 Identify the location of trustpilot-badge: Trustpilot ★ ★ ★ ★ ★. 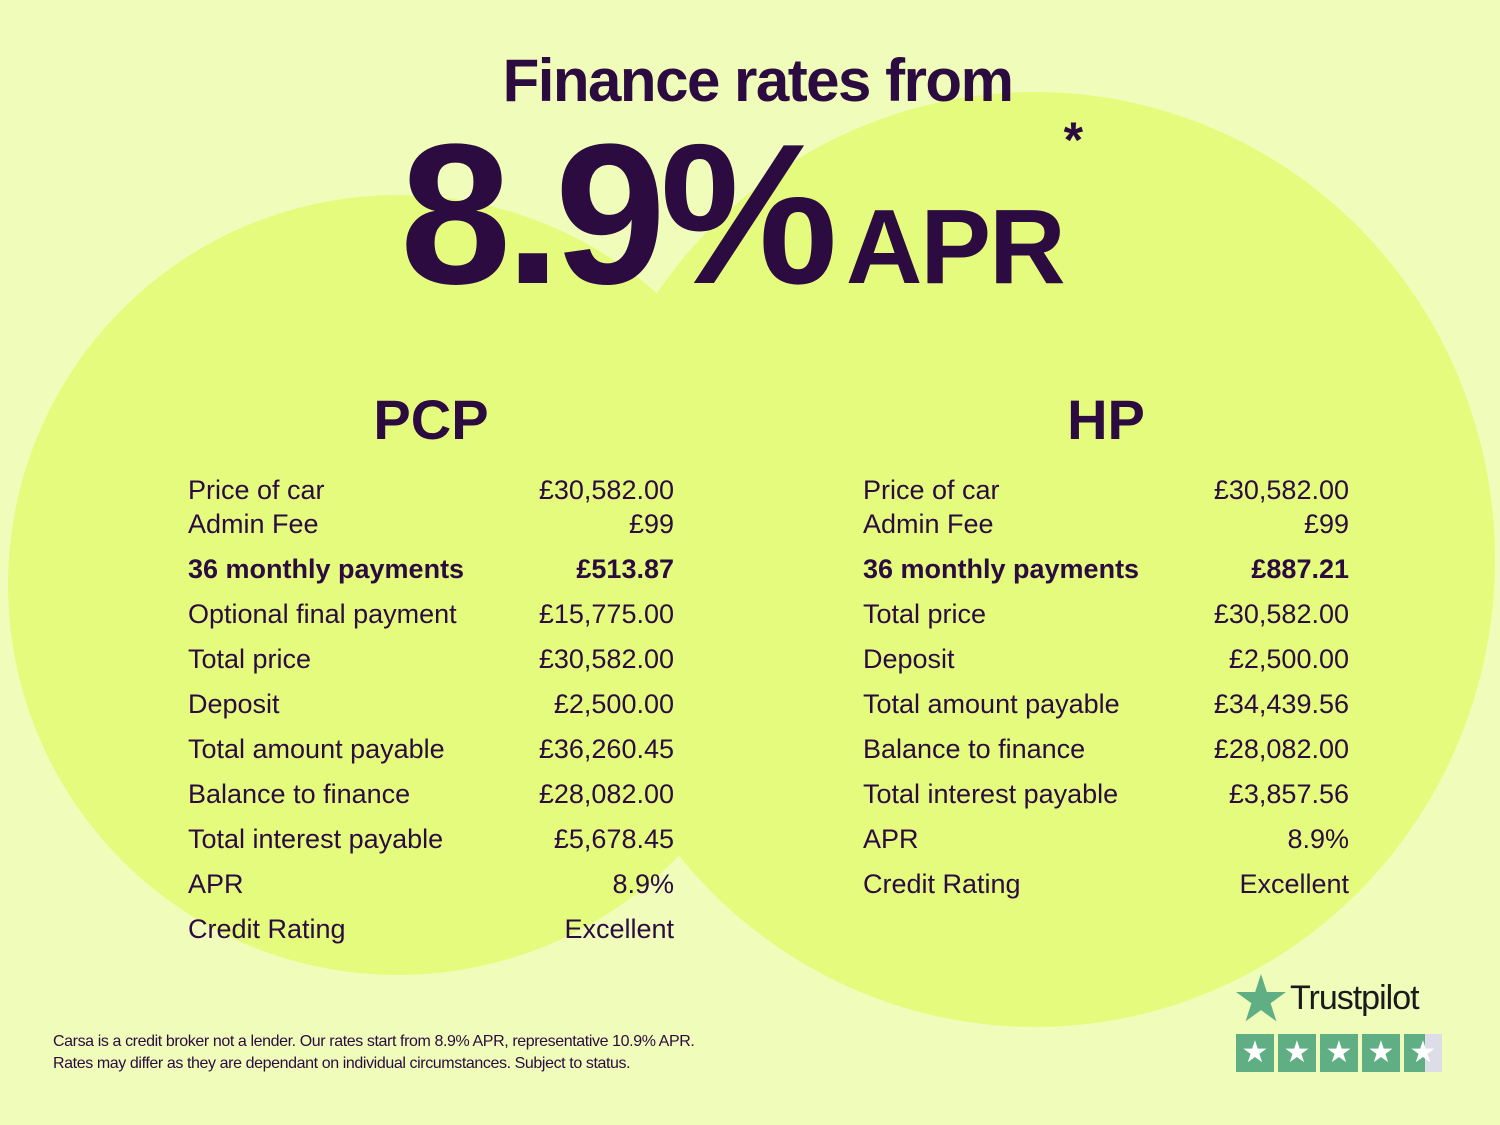
(1341, 1022).